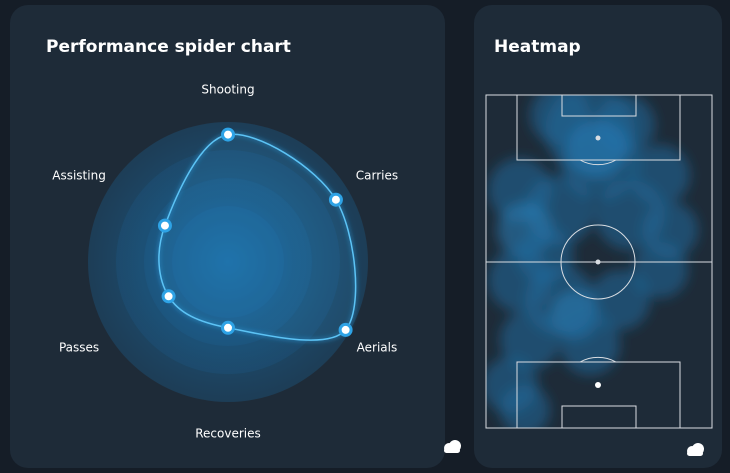  What do you see at coordinates (537, 47) in the screenshot?
I see `heatmap-title: Heatmap` at bounding box center [537, 47].